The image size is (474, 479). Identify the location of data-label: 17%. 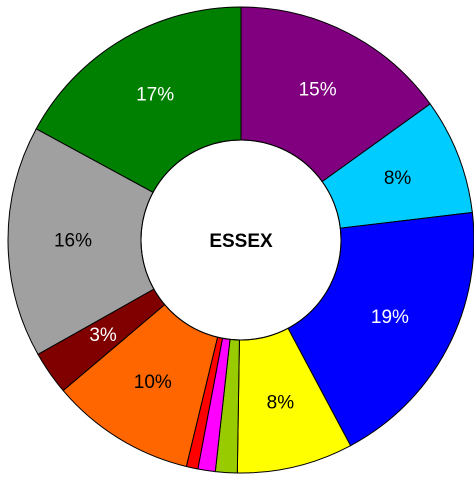
(155, 95).